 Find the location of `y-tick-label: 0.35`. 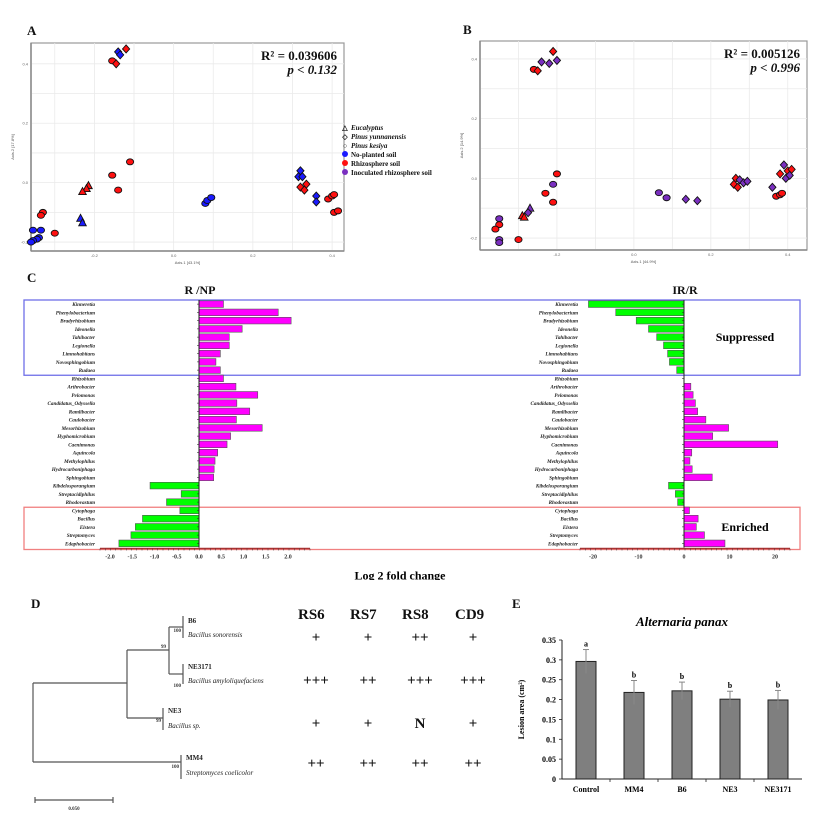

y-tick-label: 0.35 is located at coordinates (549, 640).